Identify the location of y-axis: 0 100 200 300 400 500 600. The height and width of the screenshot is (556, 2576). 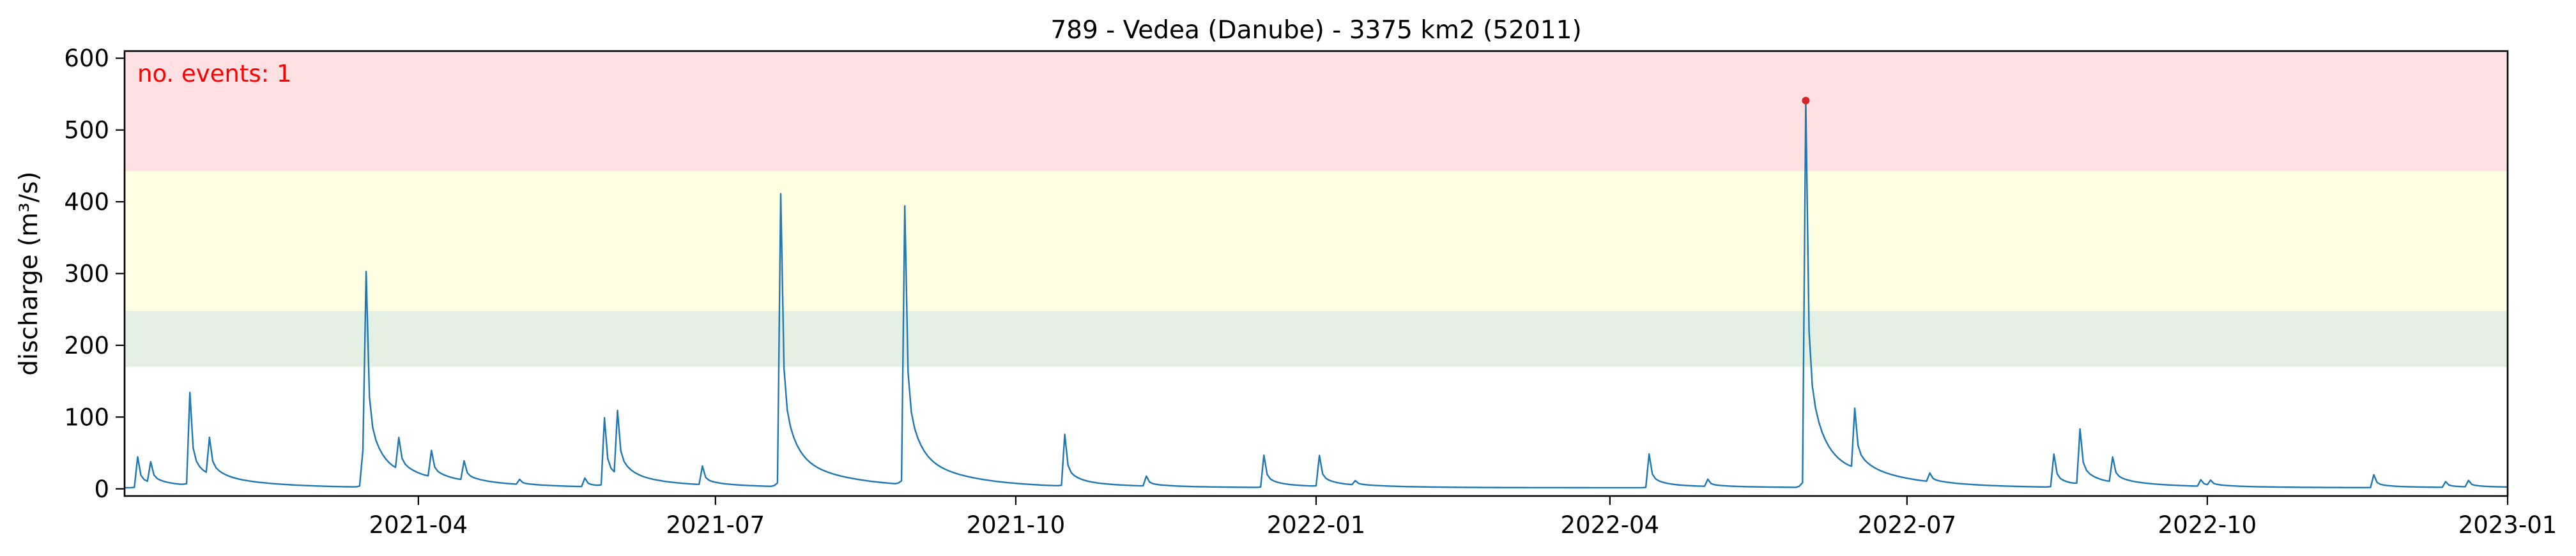
(94, 274).